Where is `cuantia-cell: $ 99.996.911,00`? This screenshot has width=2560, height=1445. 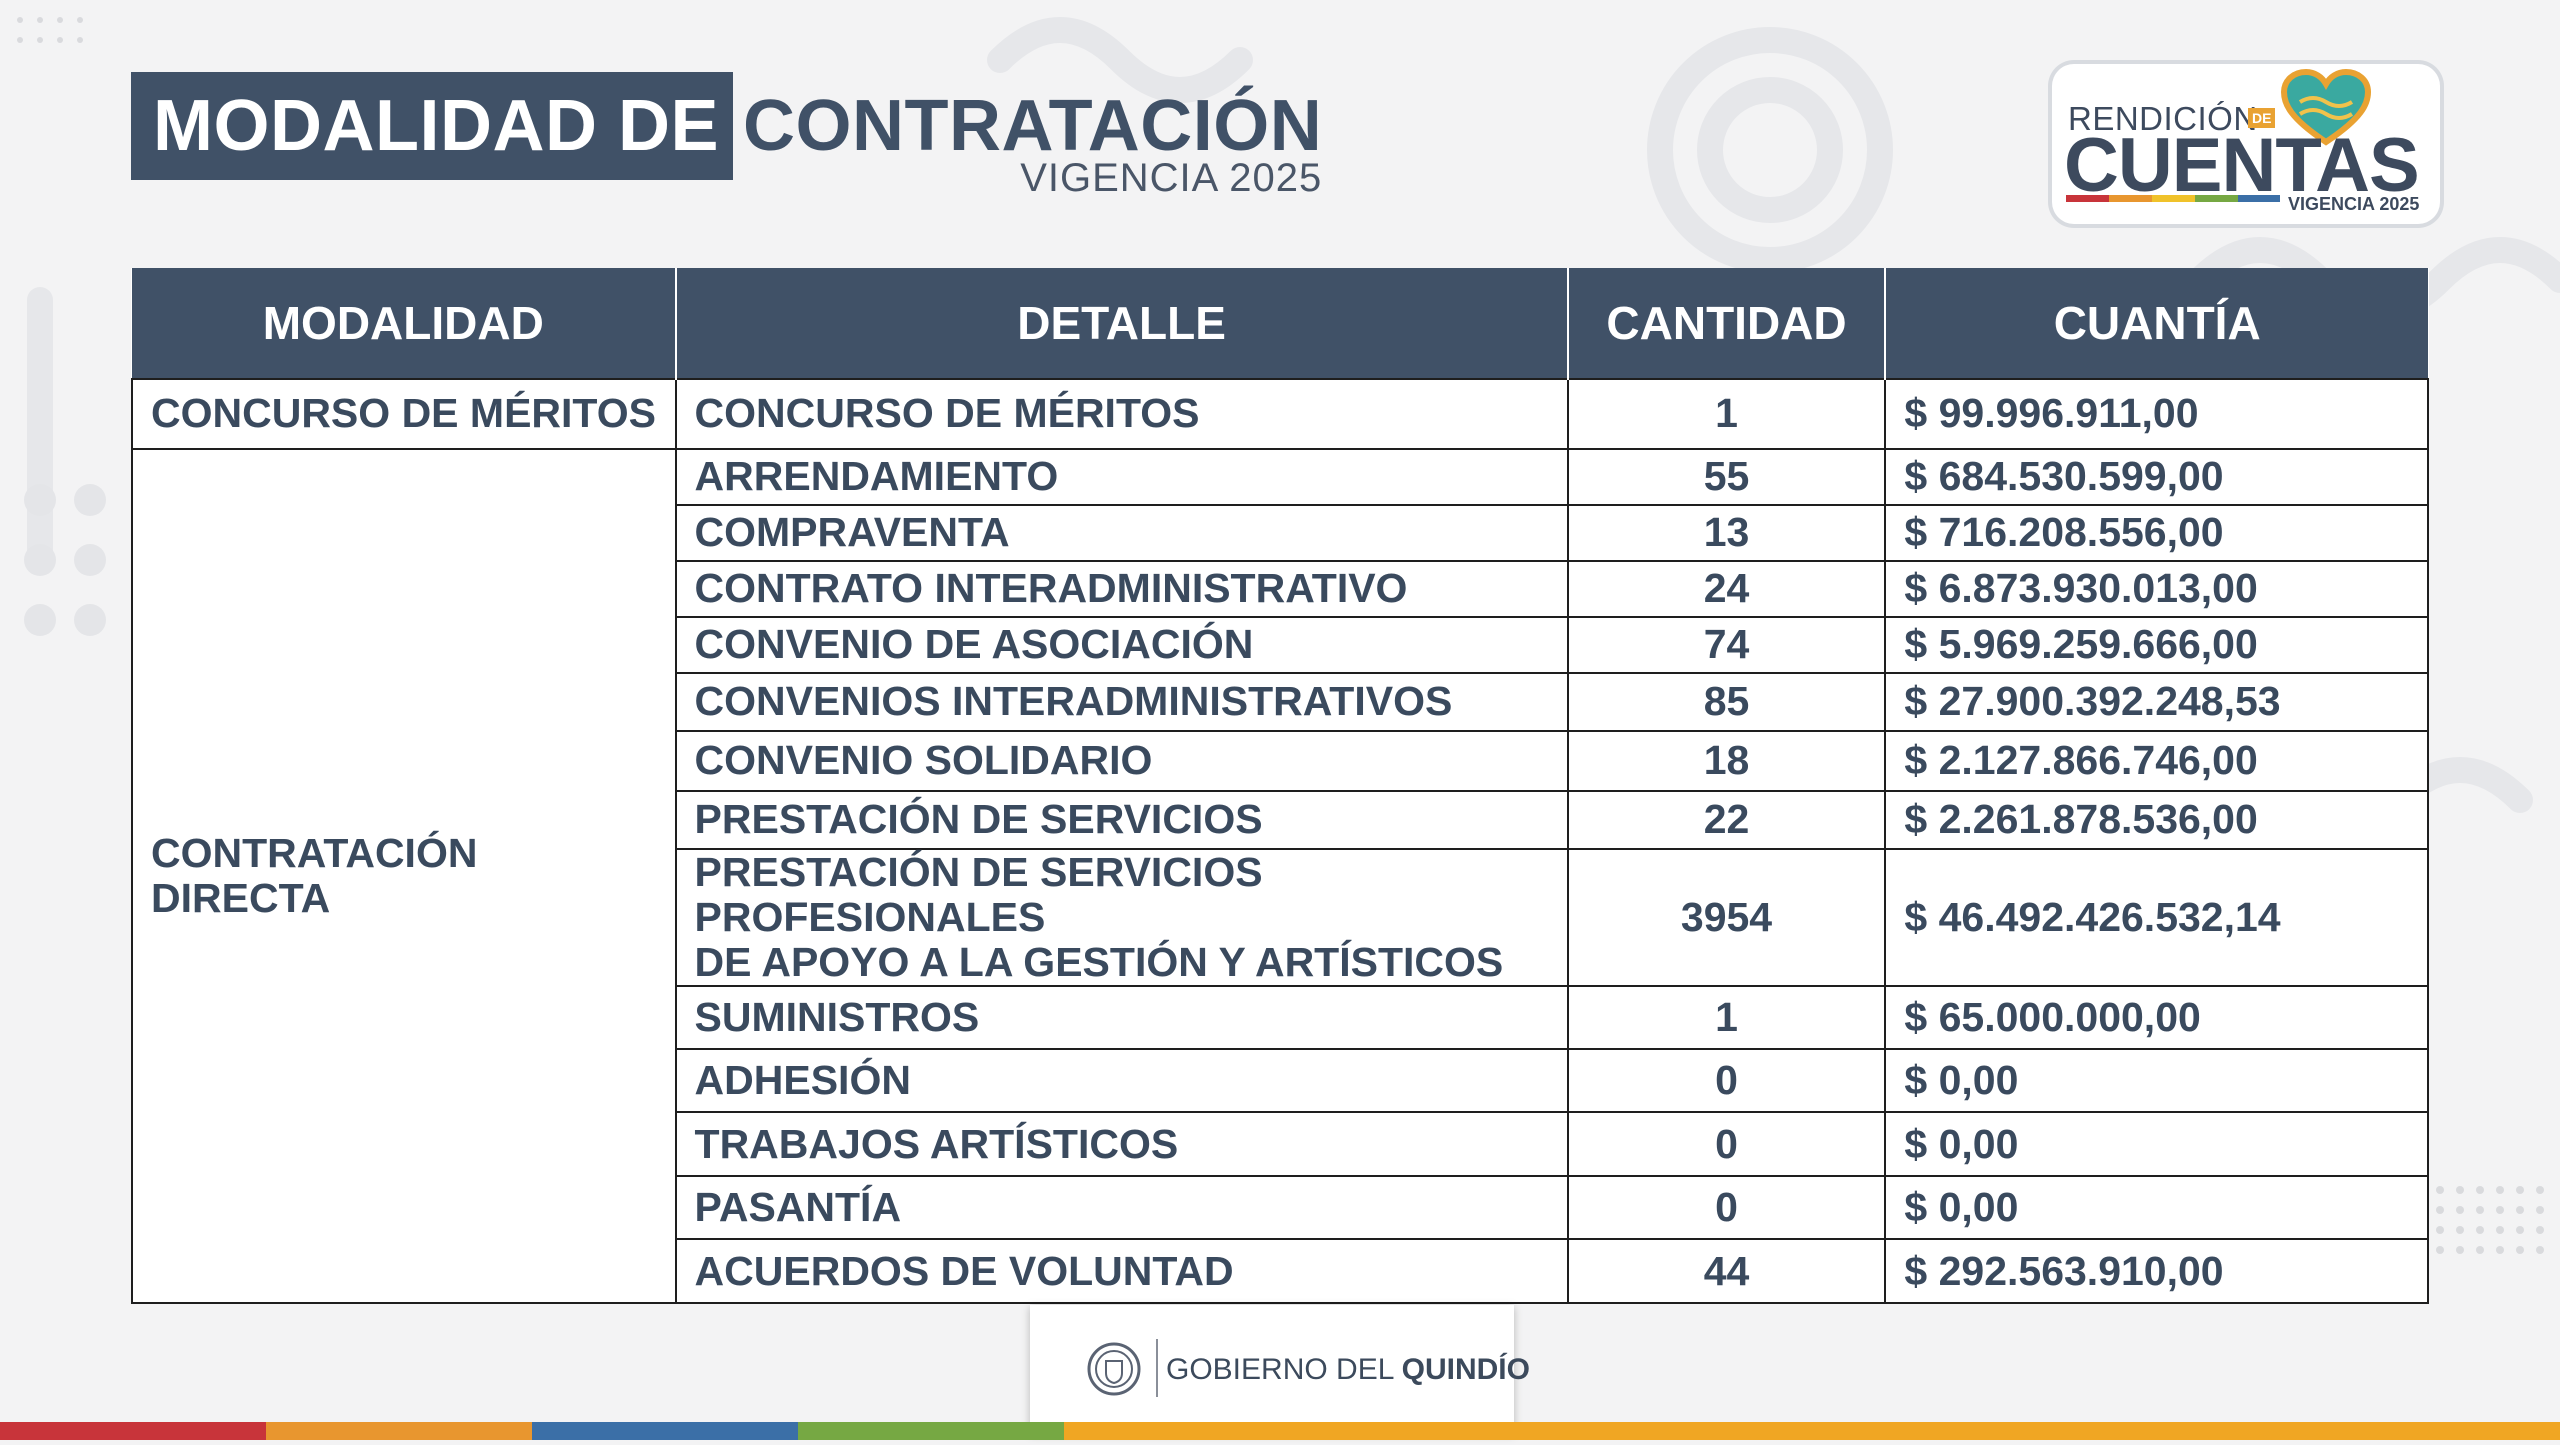 cuantia-cell: $ 99.996.911,00 is located at coordinates (2156, 414).